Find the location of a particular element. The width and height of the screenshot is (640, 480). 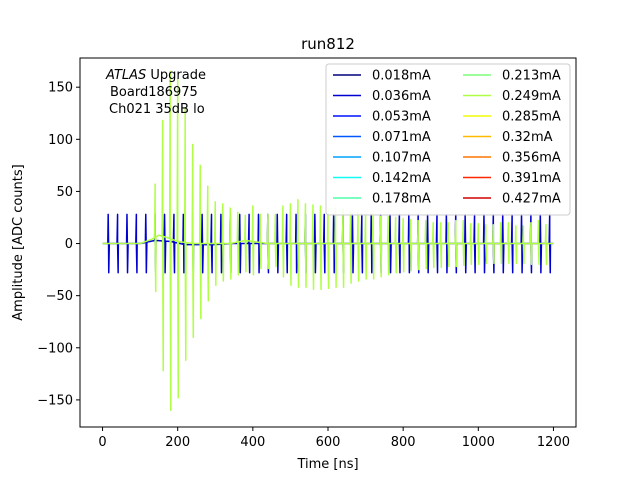

y-tick-label: −50 is located at coordinates (59, 296).